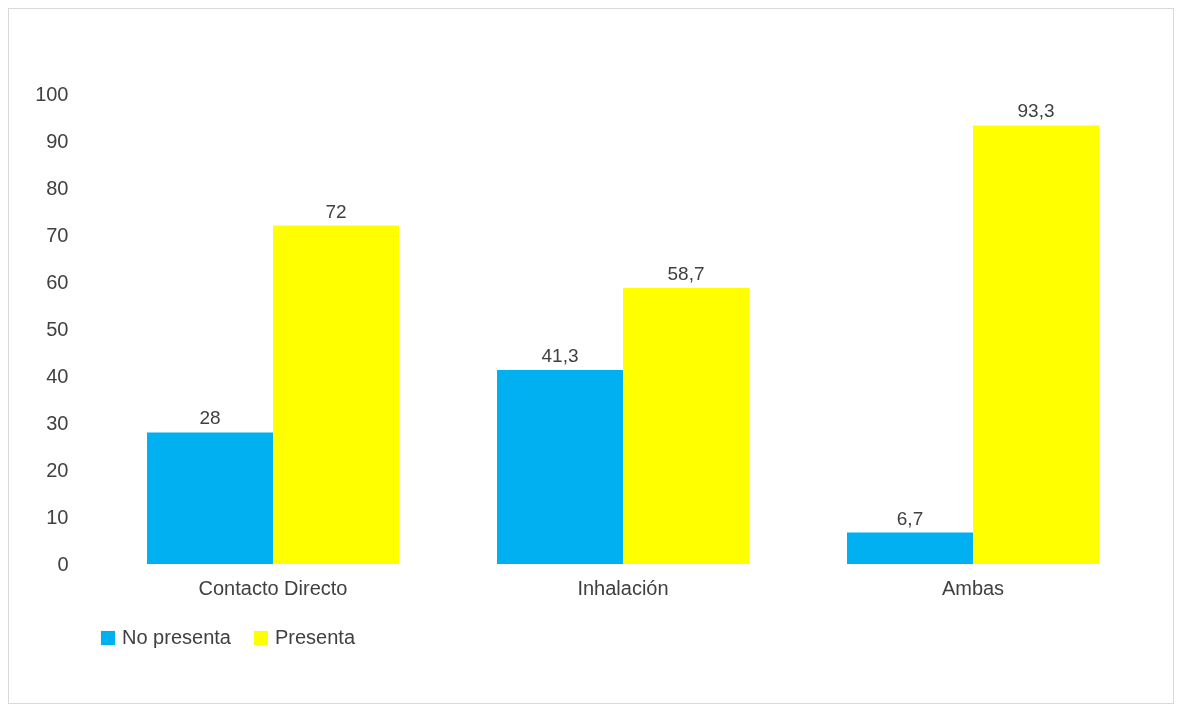 This screenshot has width=1184, height=711. Describe the element at coordinates (315, 637) in the screenshot. I see `legend-label: Presenta` at that location.